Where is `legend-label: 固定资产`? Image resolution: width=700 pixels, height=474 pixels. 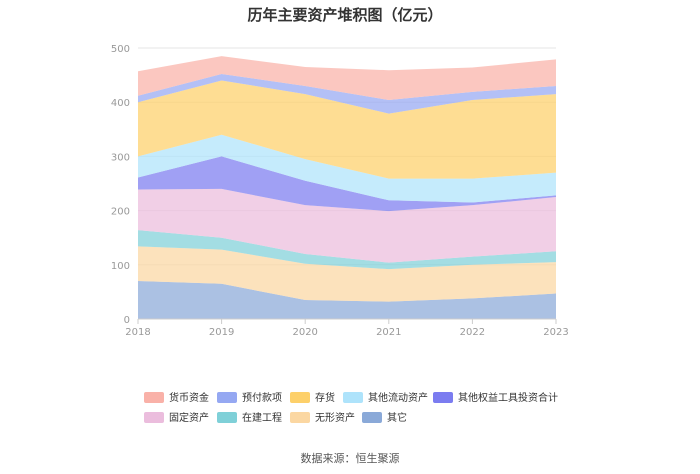 legend-label: 固定资产 is located at coordinates (189, 417).